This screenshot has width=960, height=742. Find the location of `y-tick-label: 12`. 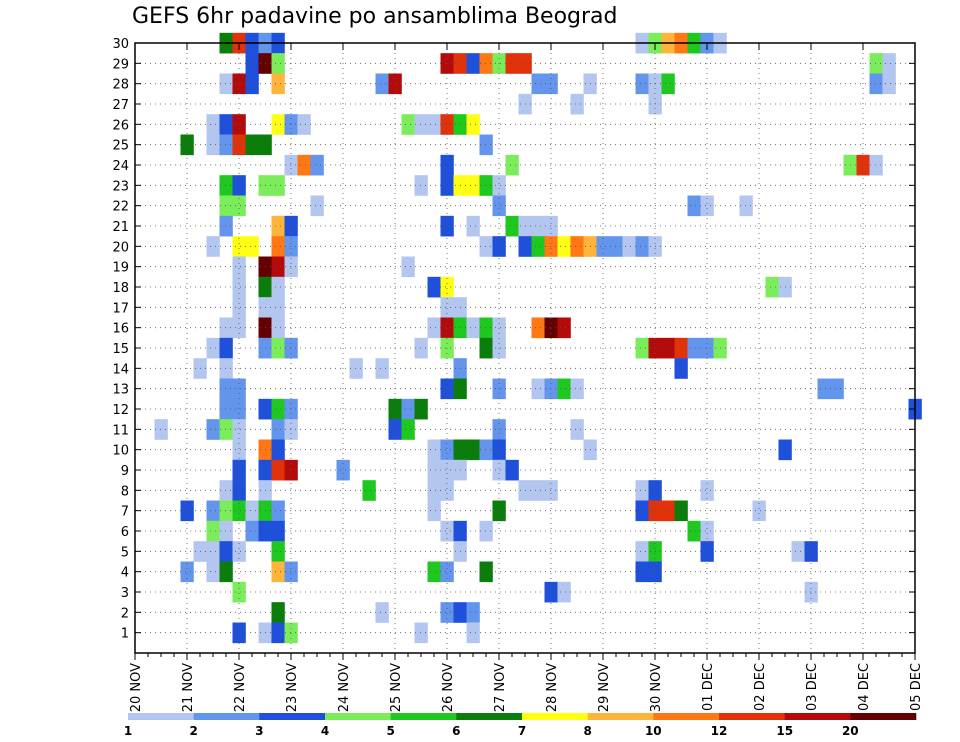

y-tick-label: 12 is located at coordinates (120, 410).